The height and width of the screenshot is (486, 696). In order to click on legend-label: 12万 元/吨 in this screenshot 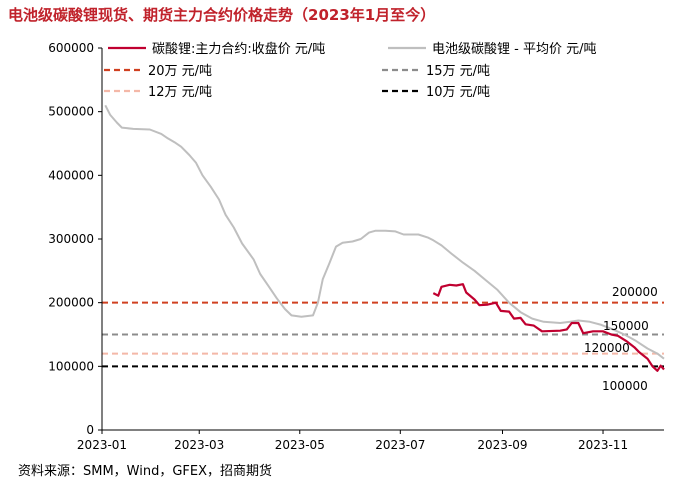, I will do `click(180, 92)`.